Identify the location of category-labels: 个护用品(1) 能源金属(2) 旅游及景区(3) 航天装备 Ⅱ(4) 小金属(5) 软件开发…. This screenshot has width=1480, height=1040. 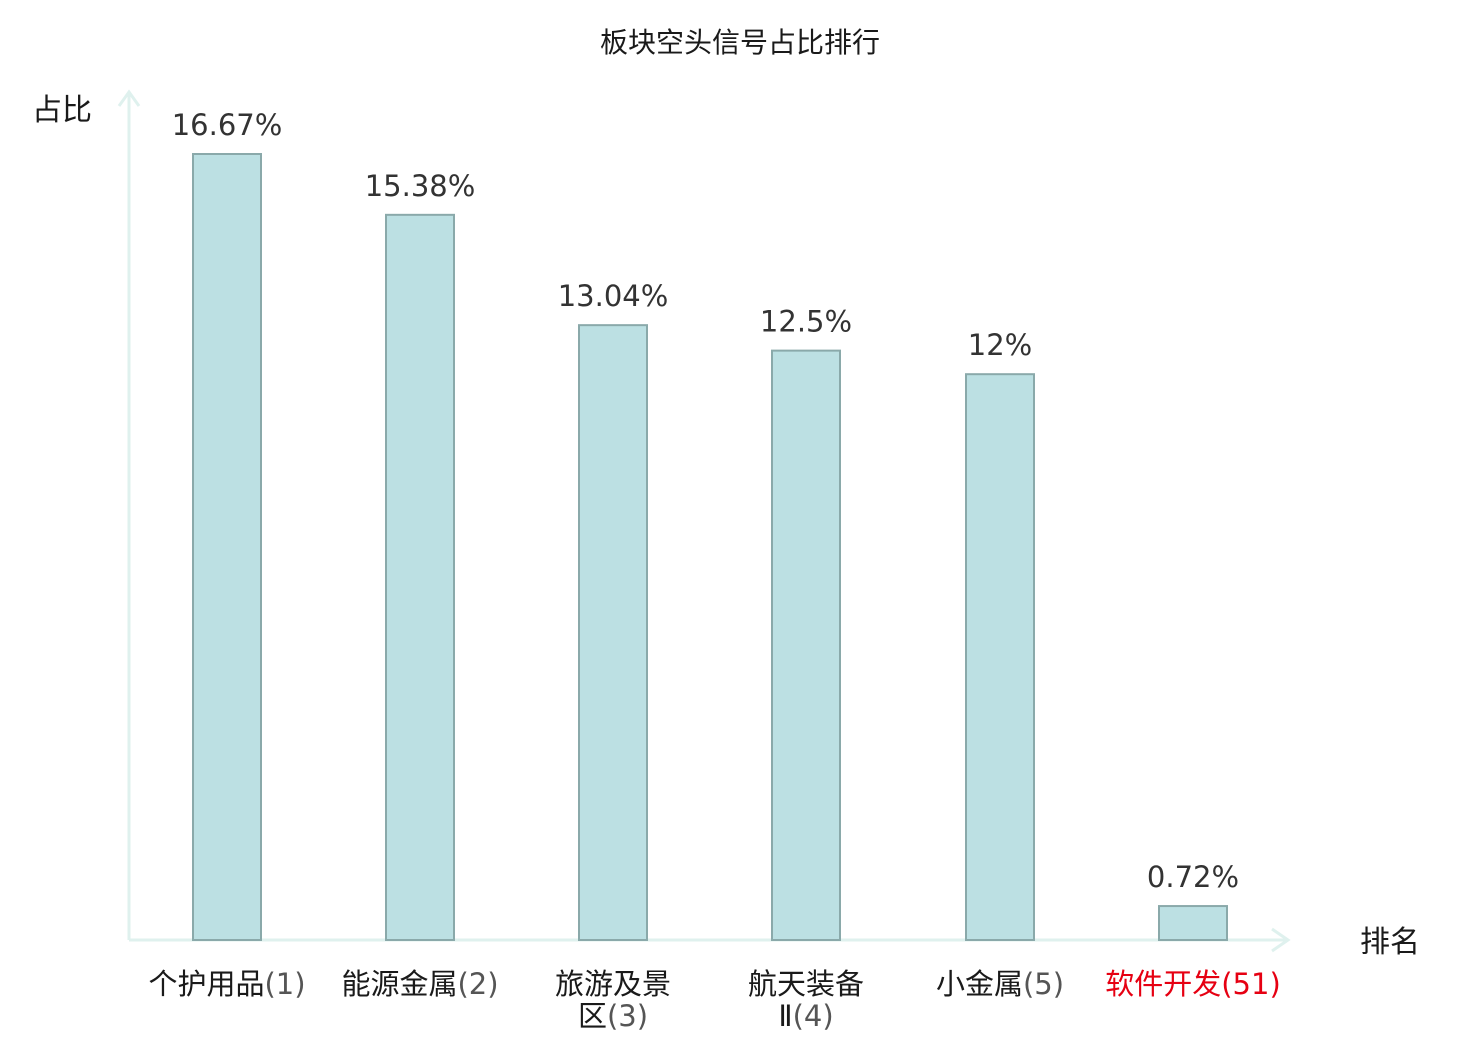
(714, 1000).